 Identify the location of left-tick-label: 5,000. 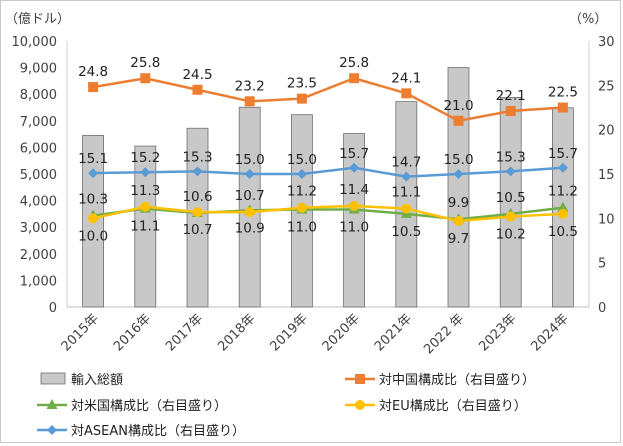
(38, 175).